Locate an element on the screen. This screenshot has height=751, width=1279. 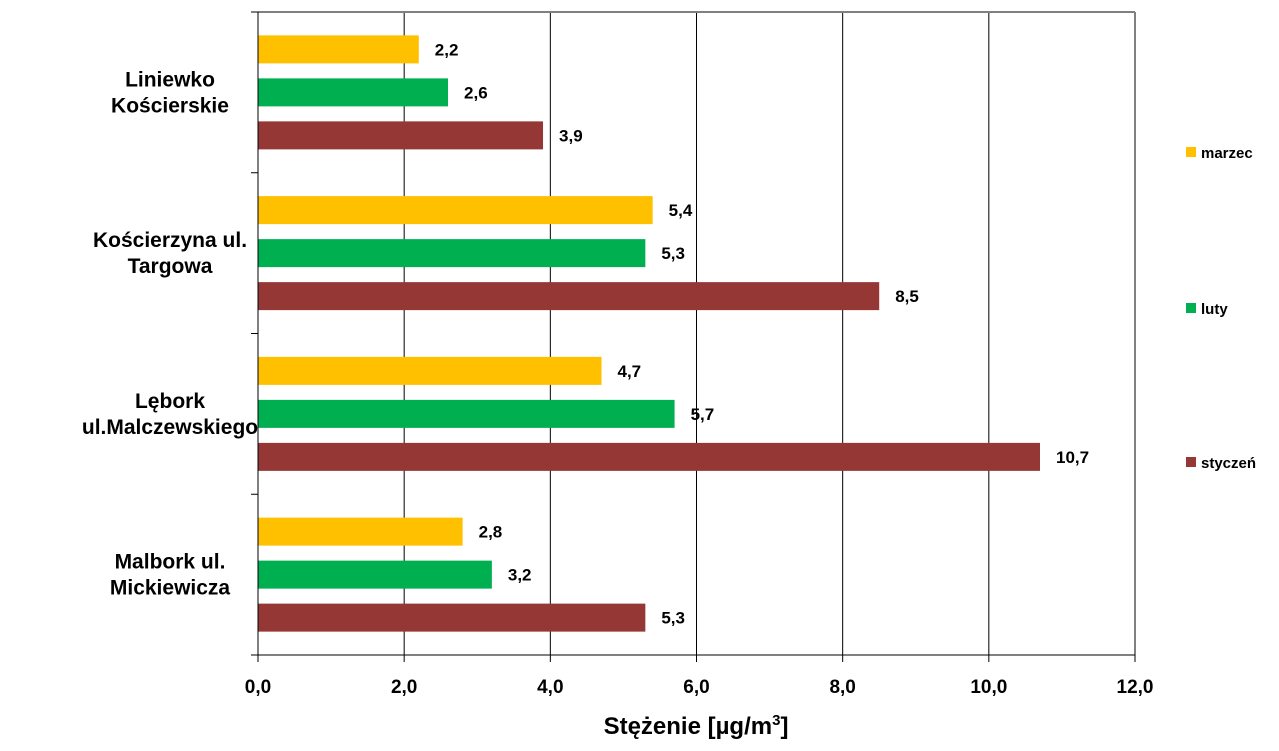
data-label: 5,7 is located at coordinates (703, 414).